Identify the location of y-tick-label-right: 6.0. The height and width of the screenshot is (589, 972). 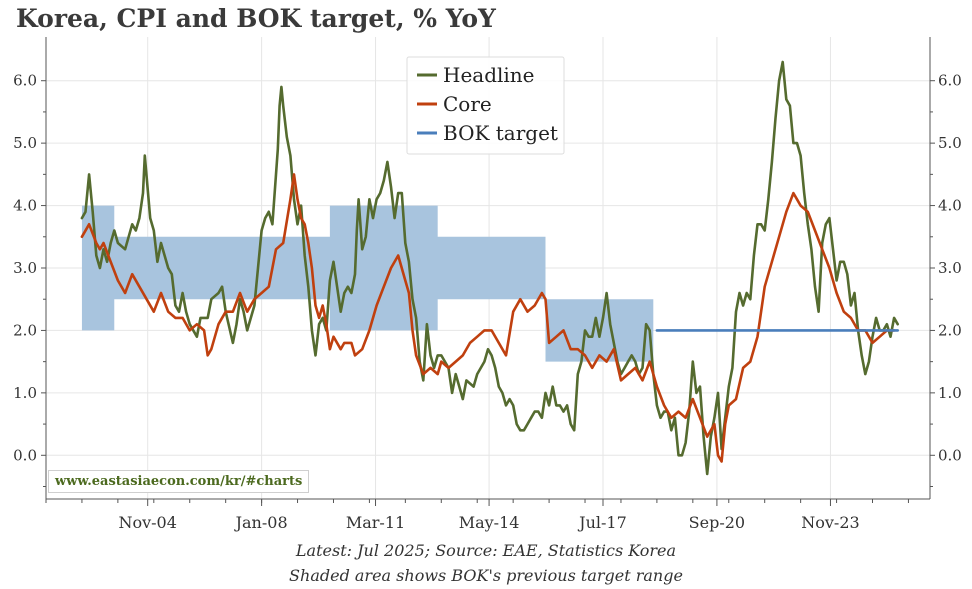
(950, 81).